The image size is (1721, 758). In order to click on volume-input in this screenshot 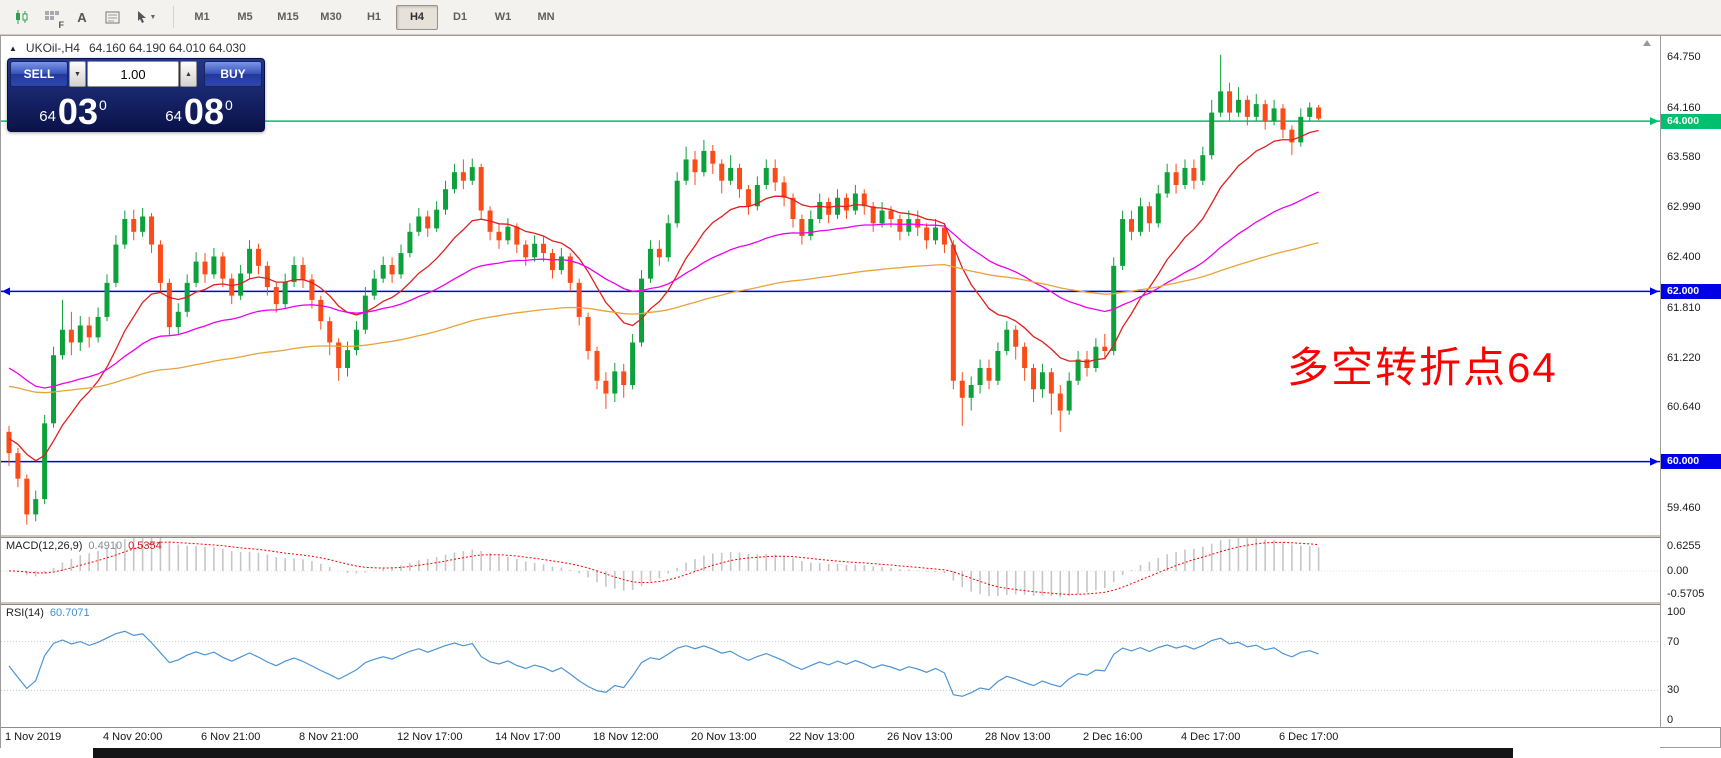, I will do `click(133, 74)`.